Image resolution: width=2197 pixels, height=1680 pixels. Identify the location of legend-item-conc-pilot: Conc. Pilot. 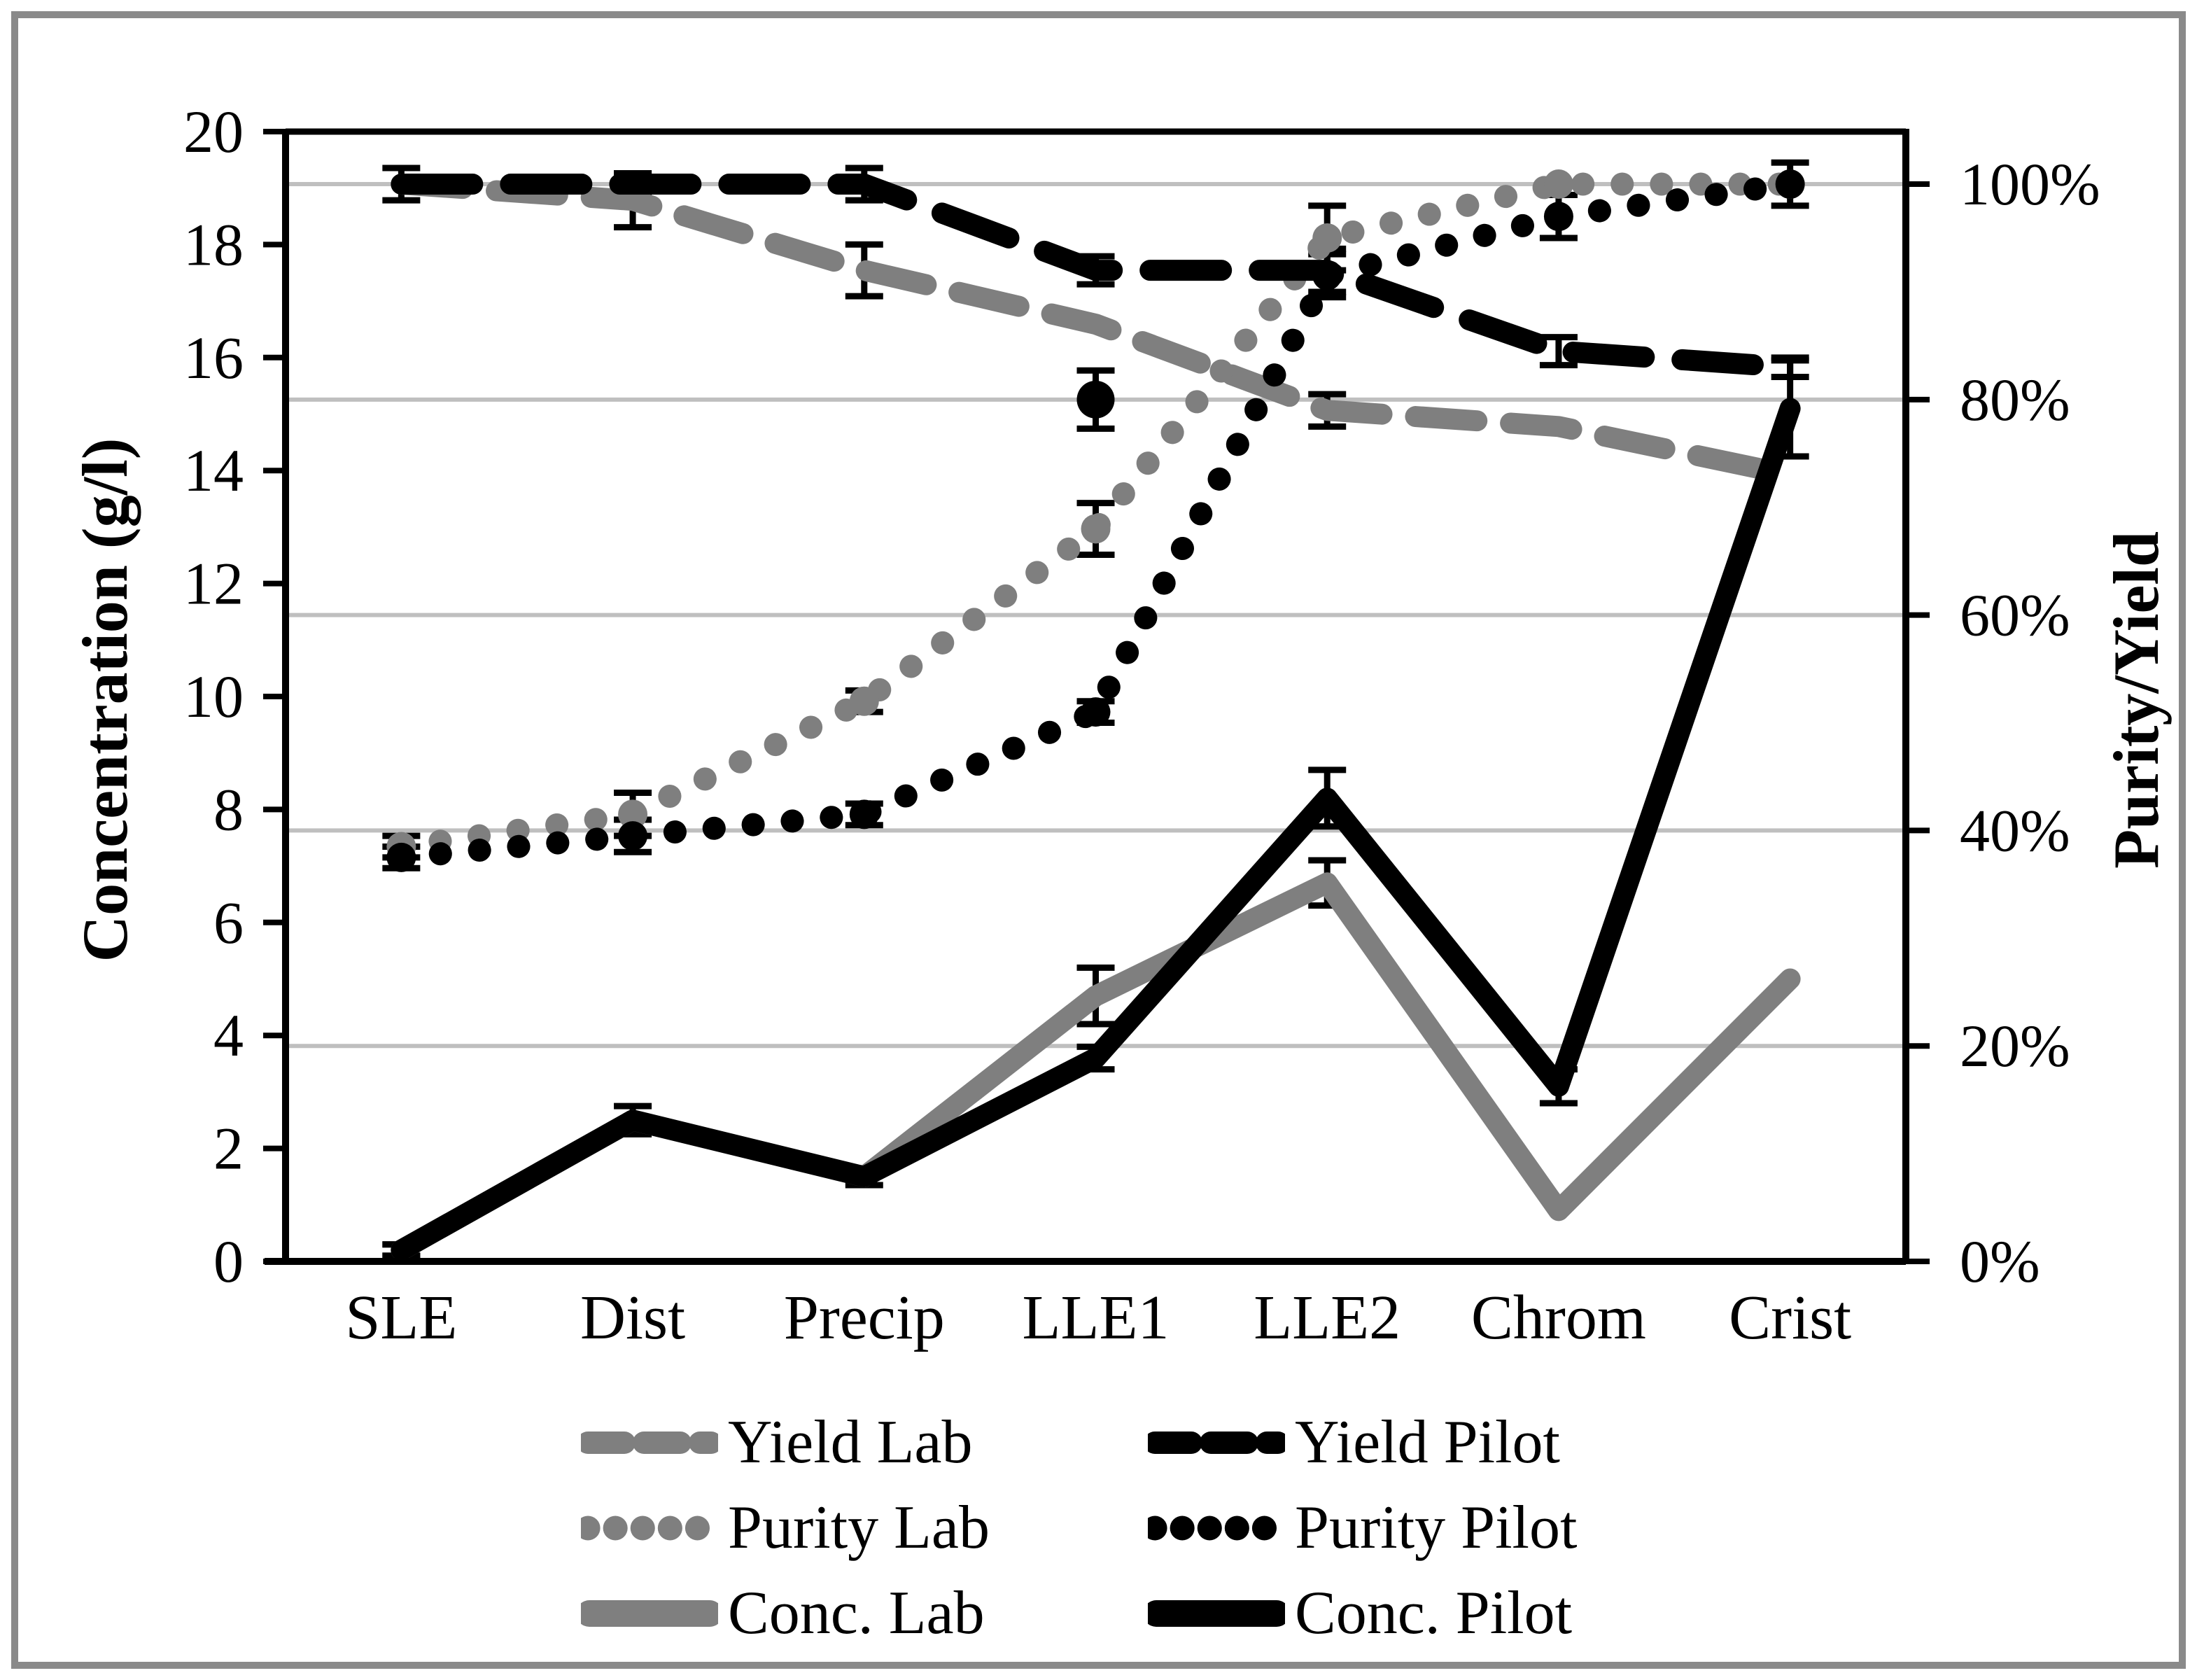
(1362, 1613).